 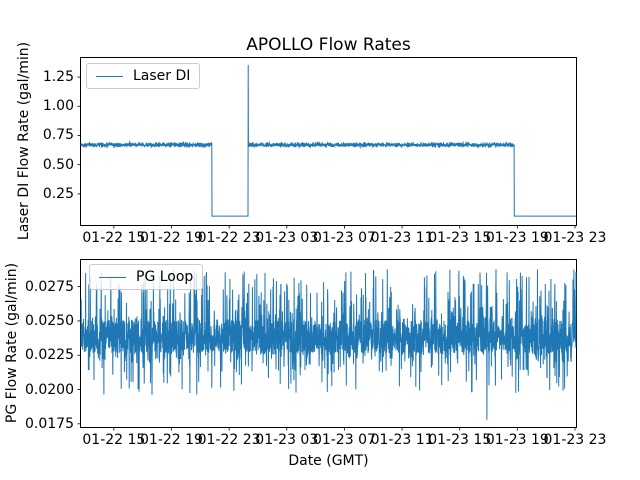 I want to click on figure-title: APOLLO Flow Rates, so click(x=328, y=45).